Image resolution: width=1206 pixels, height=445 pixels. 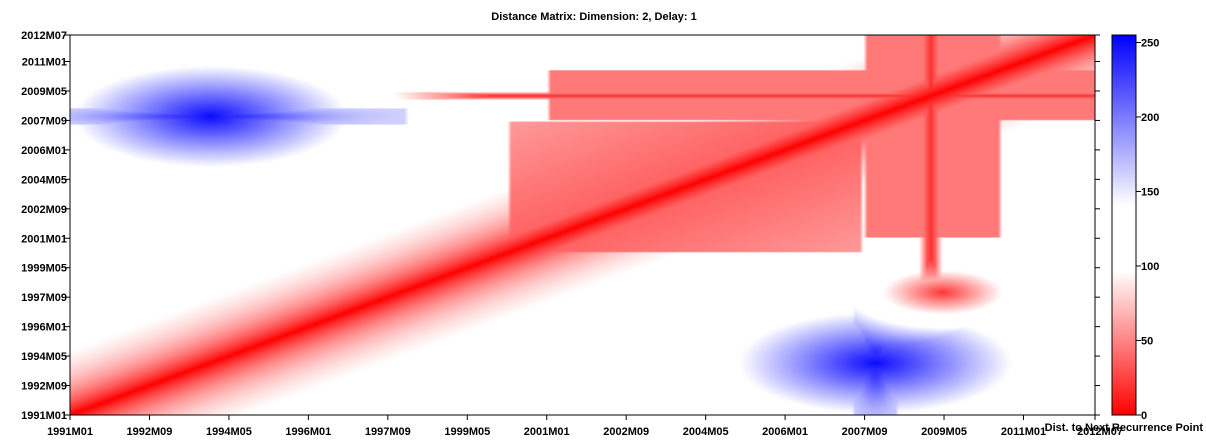 I want to click on x-tick-label: 2007M09, so click(x=865, y=432).